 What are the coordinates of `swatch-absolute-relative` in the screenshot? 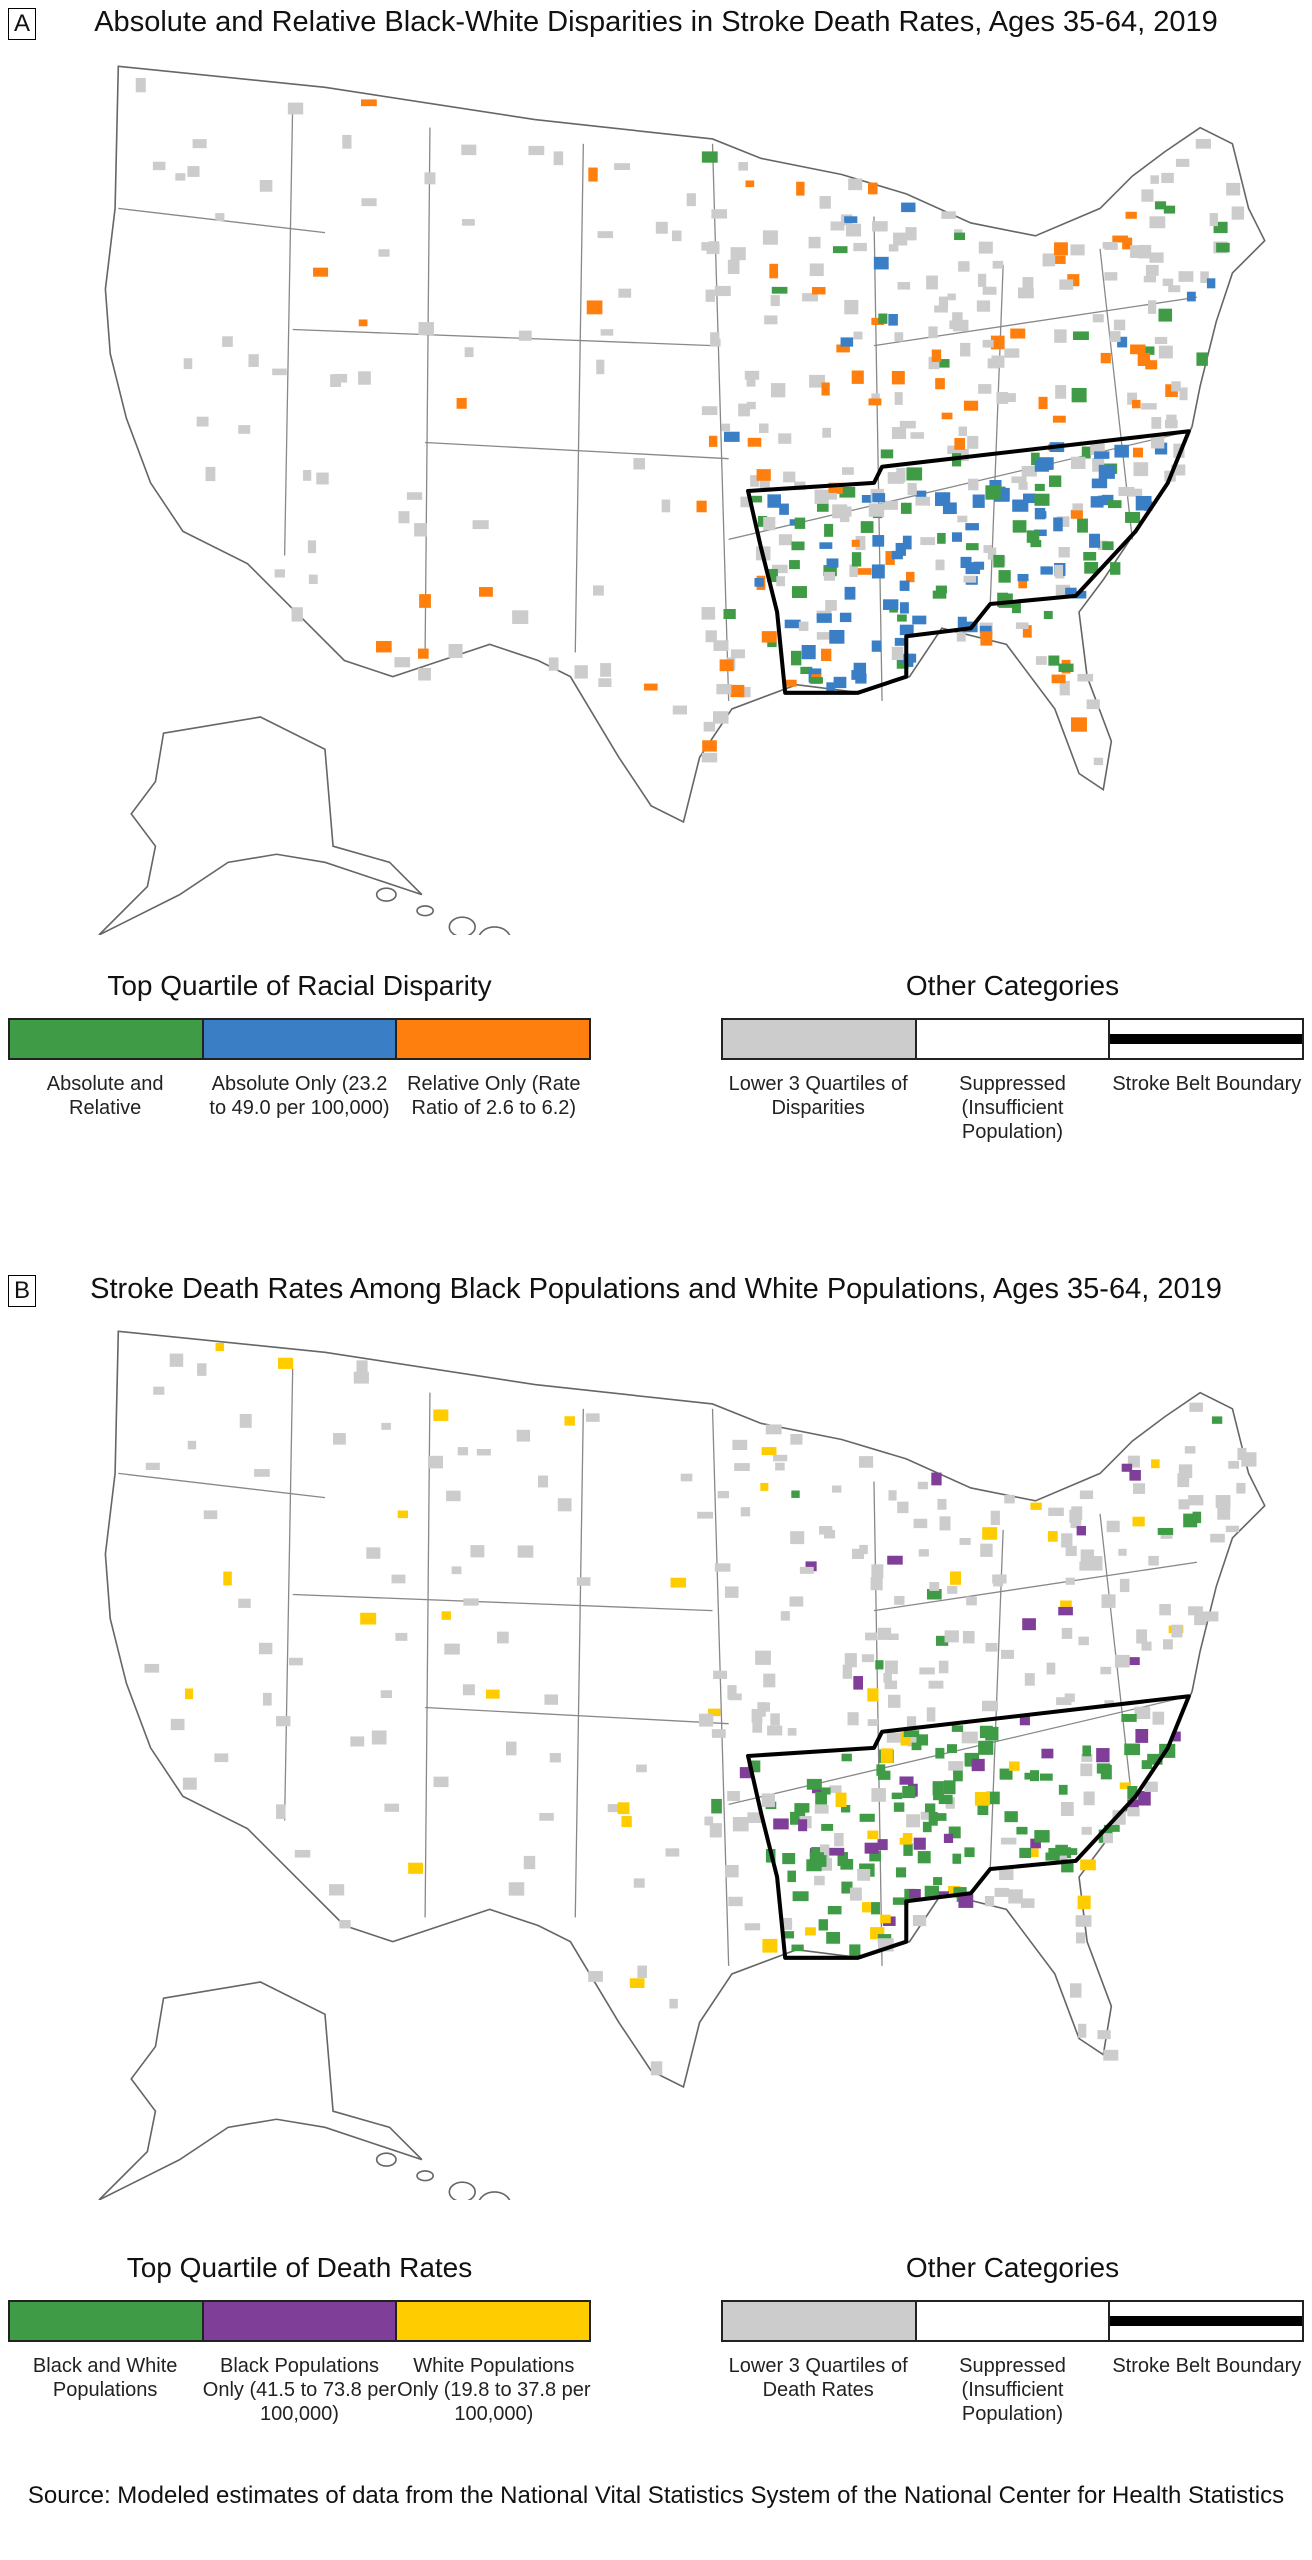 It's located at (107, 1039).